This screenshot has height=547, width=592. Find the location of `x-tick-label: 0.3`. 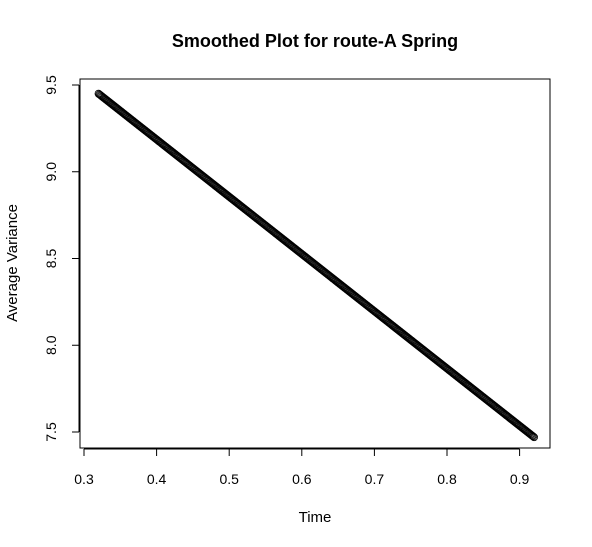

x-tick-label: 0.3 is located at coordinates (84, 479).